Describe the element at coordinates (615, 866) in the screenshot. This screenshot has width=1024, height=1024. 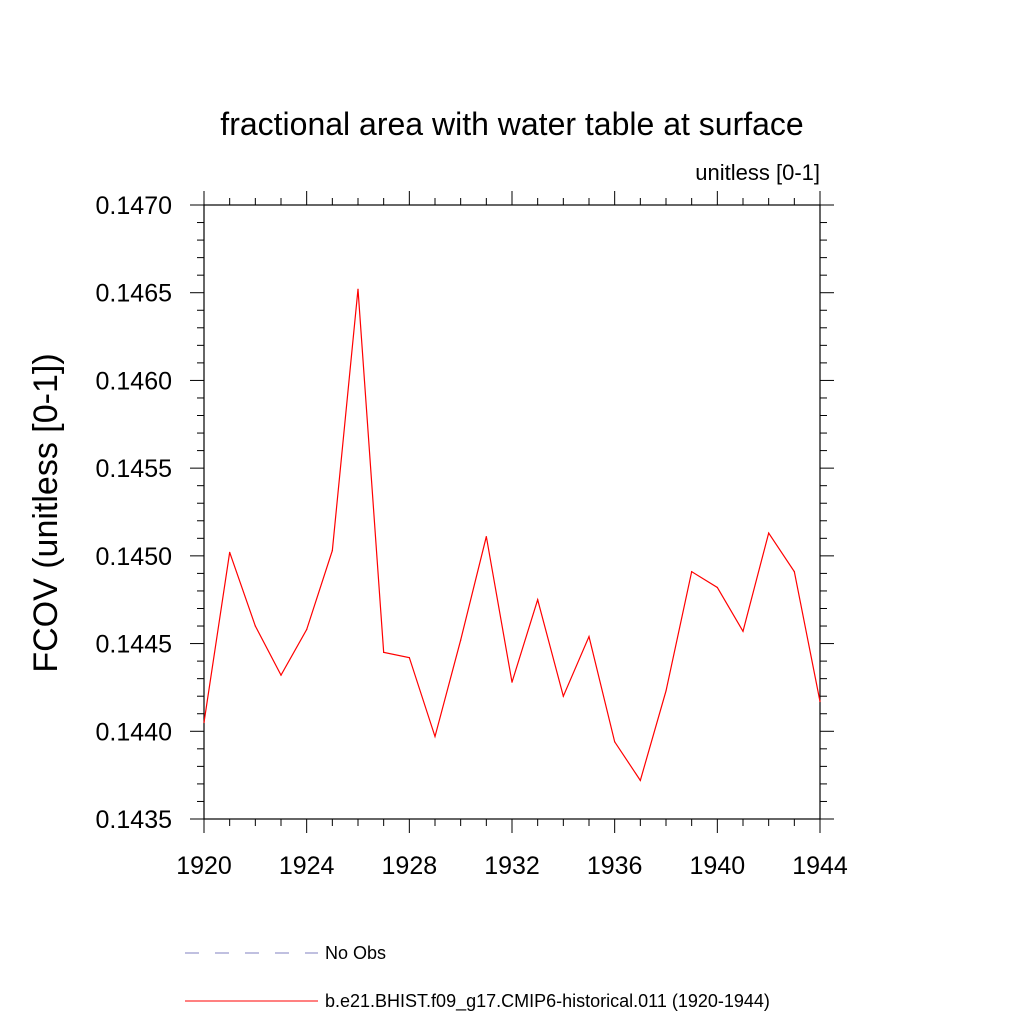
I see `x-tick-label: 1936` at that location.